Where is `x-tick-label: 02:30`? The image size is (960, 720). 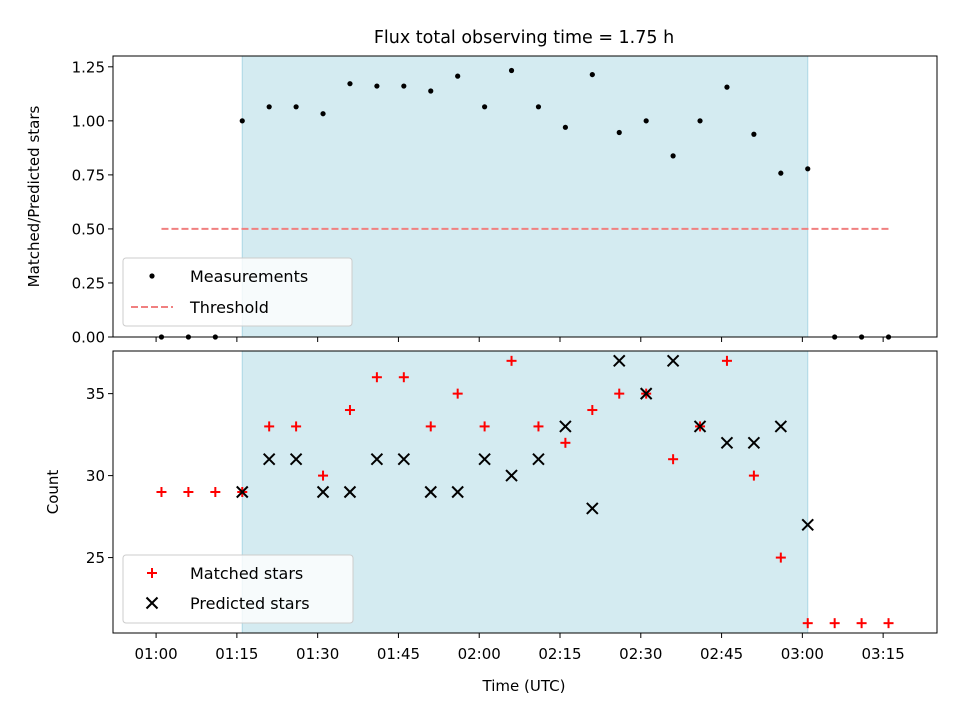
x-tick-label: 02:30 is located at coordinates (640, 654).